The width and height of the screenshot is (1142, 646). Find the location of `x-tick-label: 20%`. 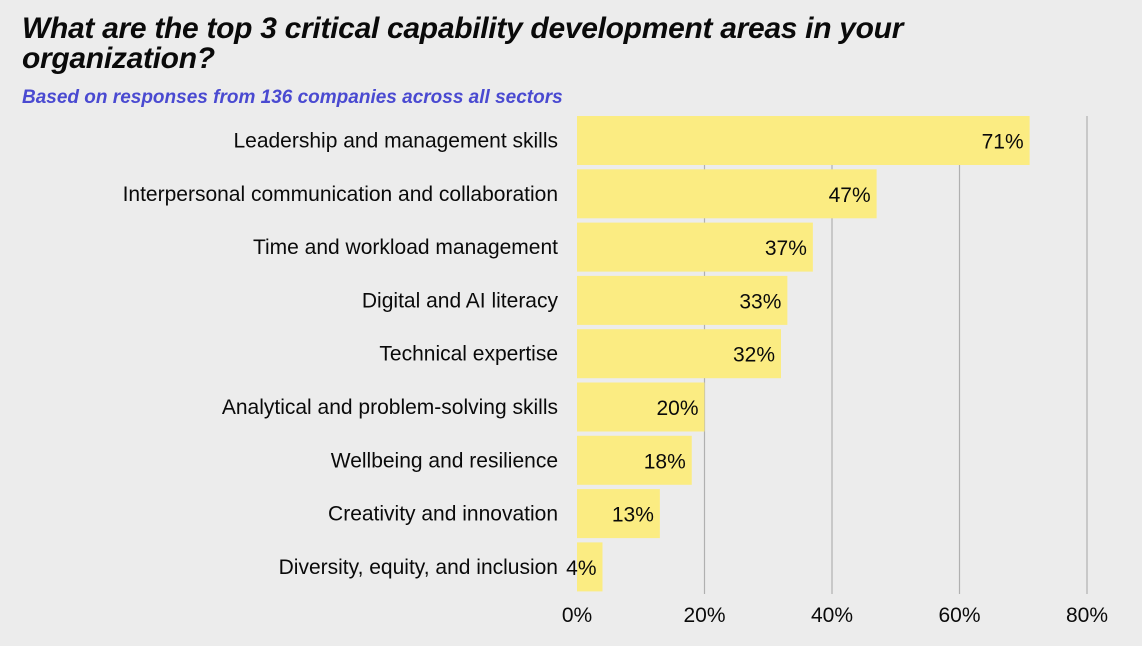

x-tick-label: 20% is located at coordinates (704, 615).